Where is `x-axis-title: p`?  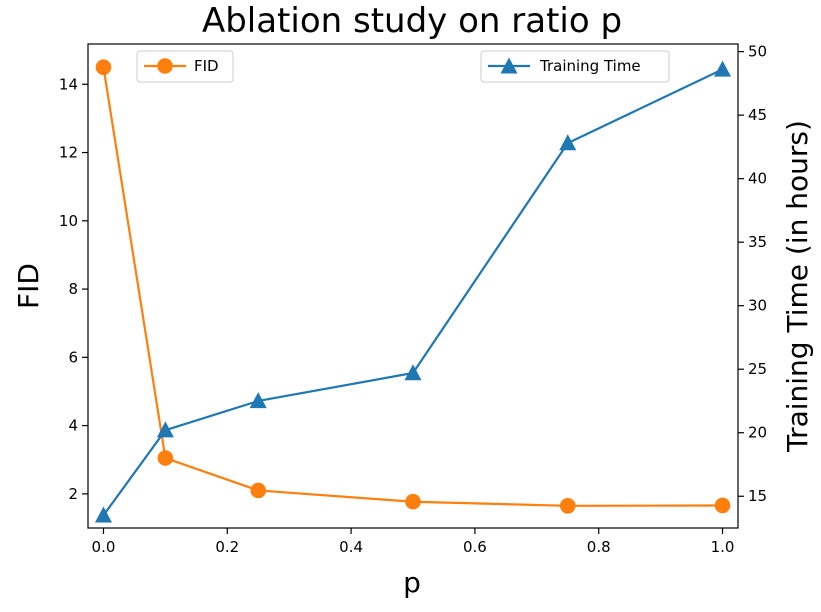 x-axis-title: p is located at coordinates (412, 582).